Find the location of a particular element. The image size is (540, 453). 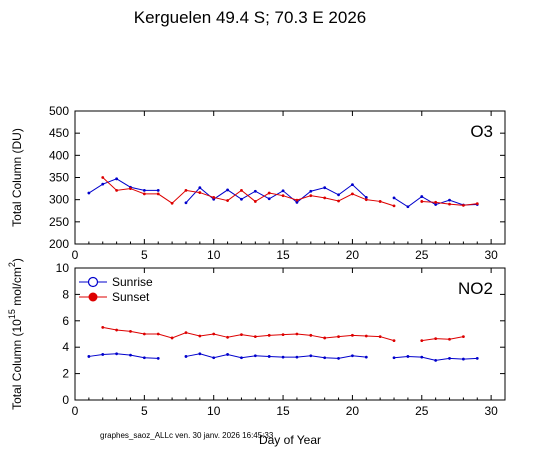

no2-y-tick-label: 6 is located at coordinates (65, 321).